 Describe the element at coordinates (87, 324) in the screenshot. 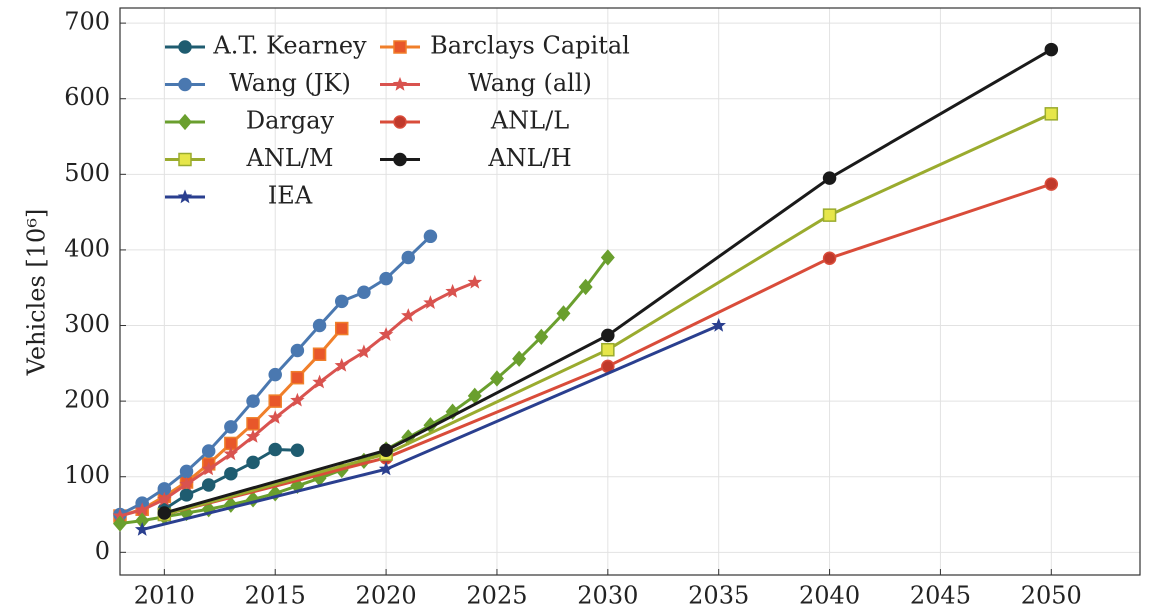

I see `y-tick-label: 300` at that location.